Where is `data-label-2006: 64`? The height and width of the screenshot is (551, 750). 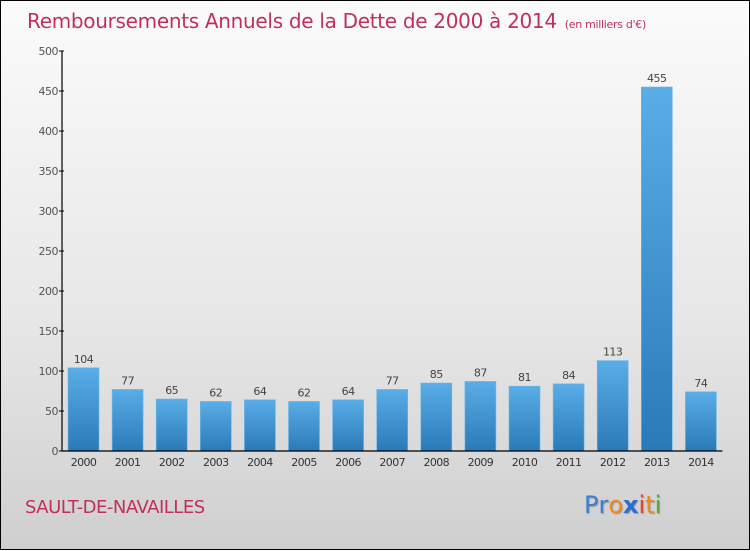 data-label-2006: 64 is located at coordinates (348, 391).